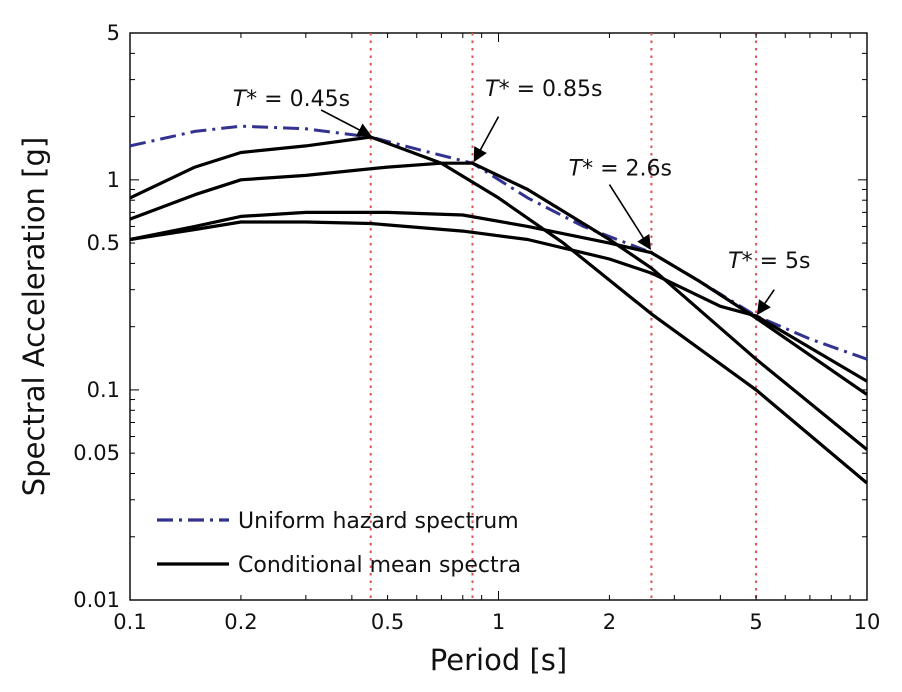  I want to click on annotation-label-0: T* = 0.45s, so click(291, 99).